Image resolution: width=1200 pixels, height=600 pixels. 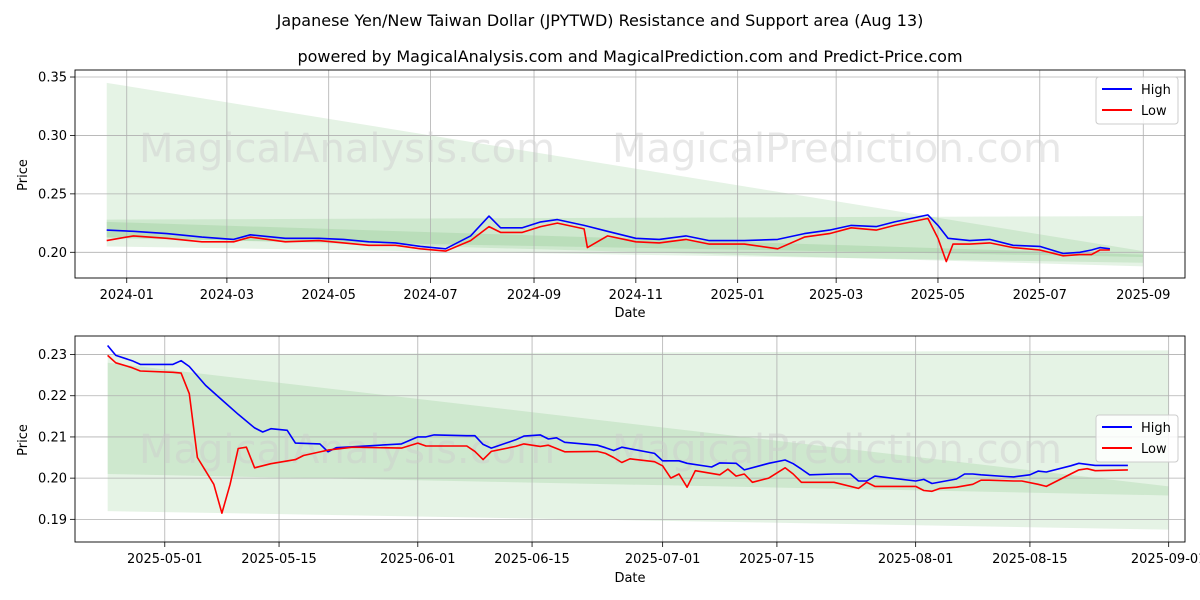 I want to click on top-y-axis-label: Price, so click(x=23, y=175).